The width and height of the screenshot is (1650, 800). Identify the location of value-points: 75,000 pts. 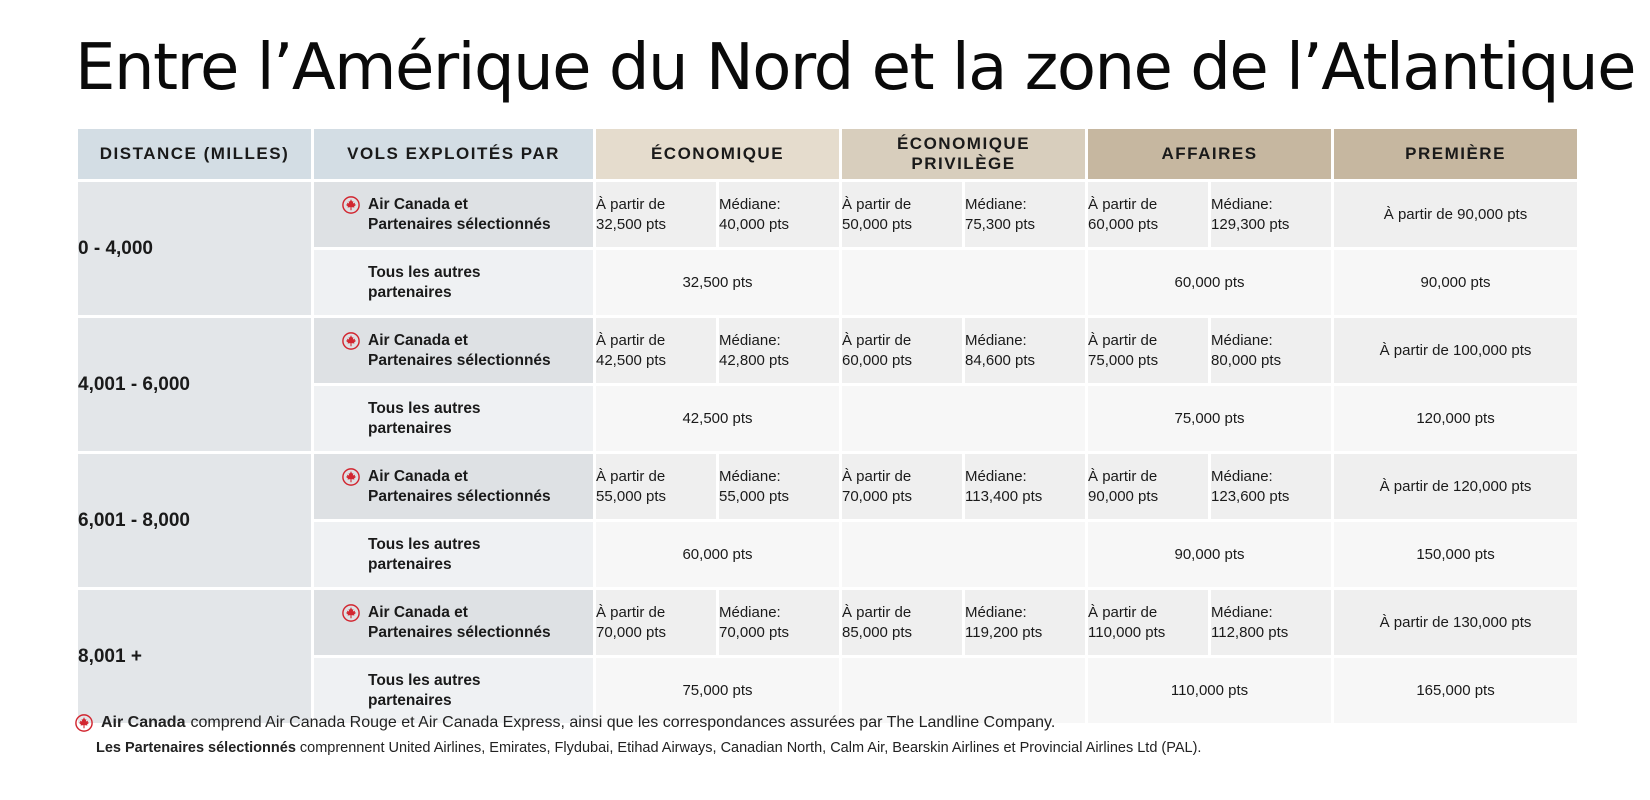
(1123, 360).